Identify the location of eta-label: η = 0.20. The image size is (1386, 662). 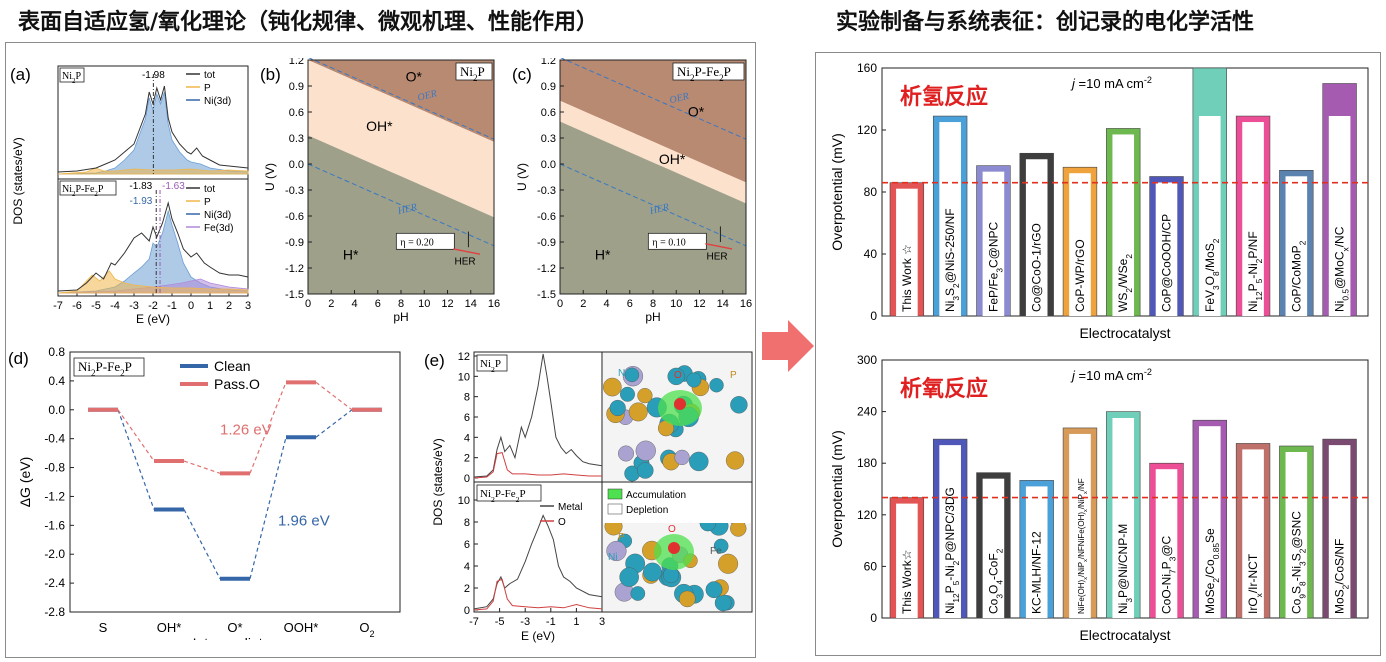
(416, 242).